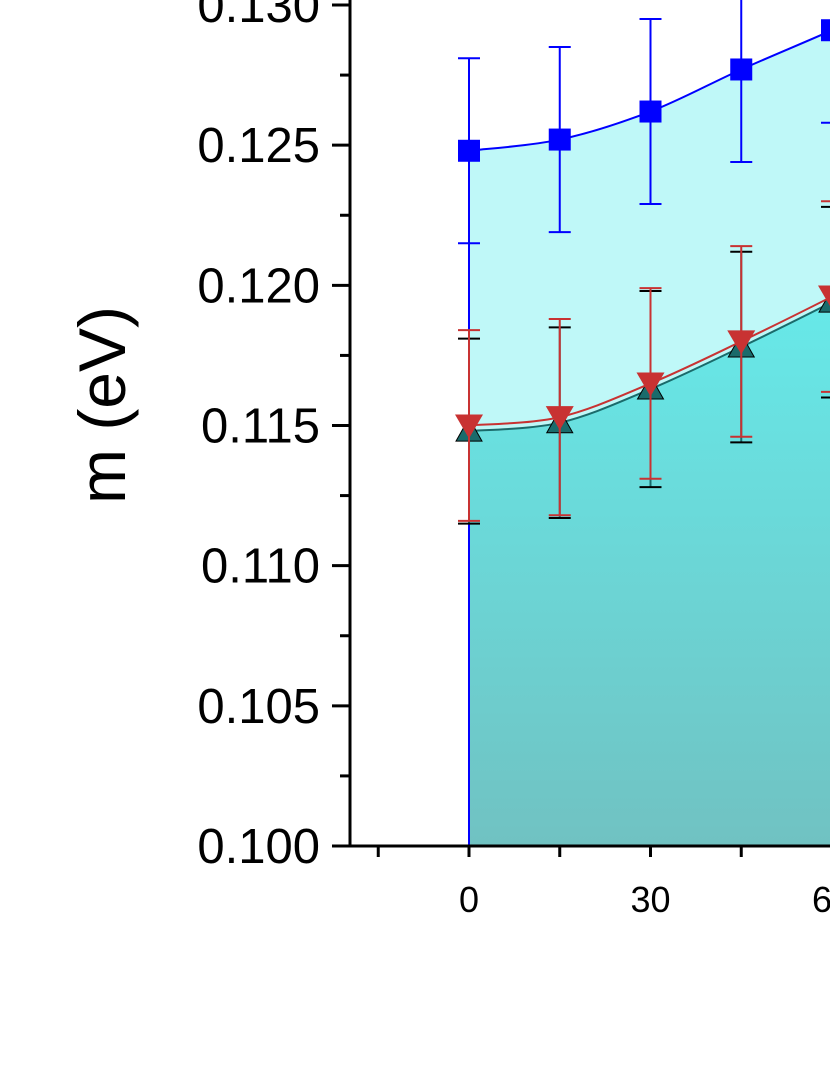  What do you see at coordinates (642, 361) in the screenshot?
I see `series-triangle-down` at bounding box center [642, 361].